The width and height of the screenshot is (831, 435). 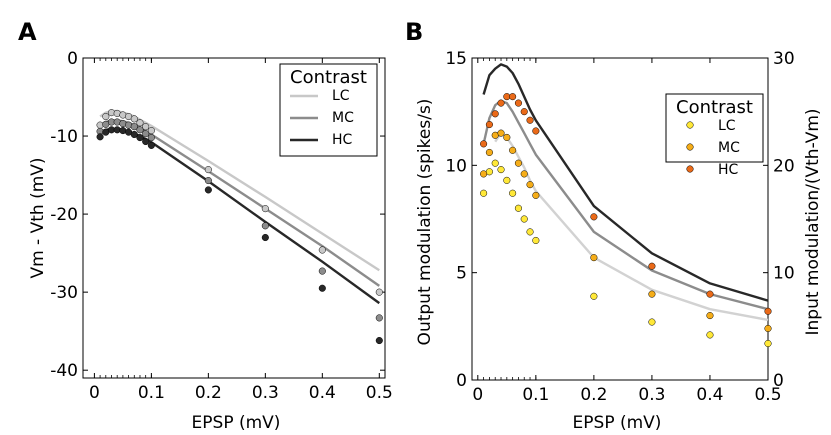 I want to click on panel-b-x-tick-label: 0, so click(x=477, y=395).